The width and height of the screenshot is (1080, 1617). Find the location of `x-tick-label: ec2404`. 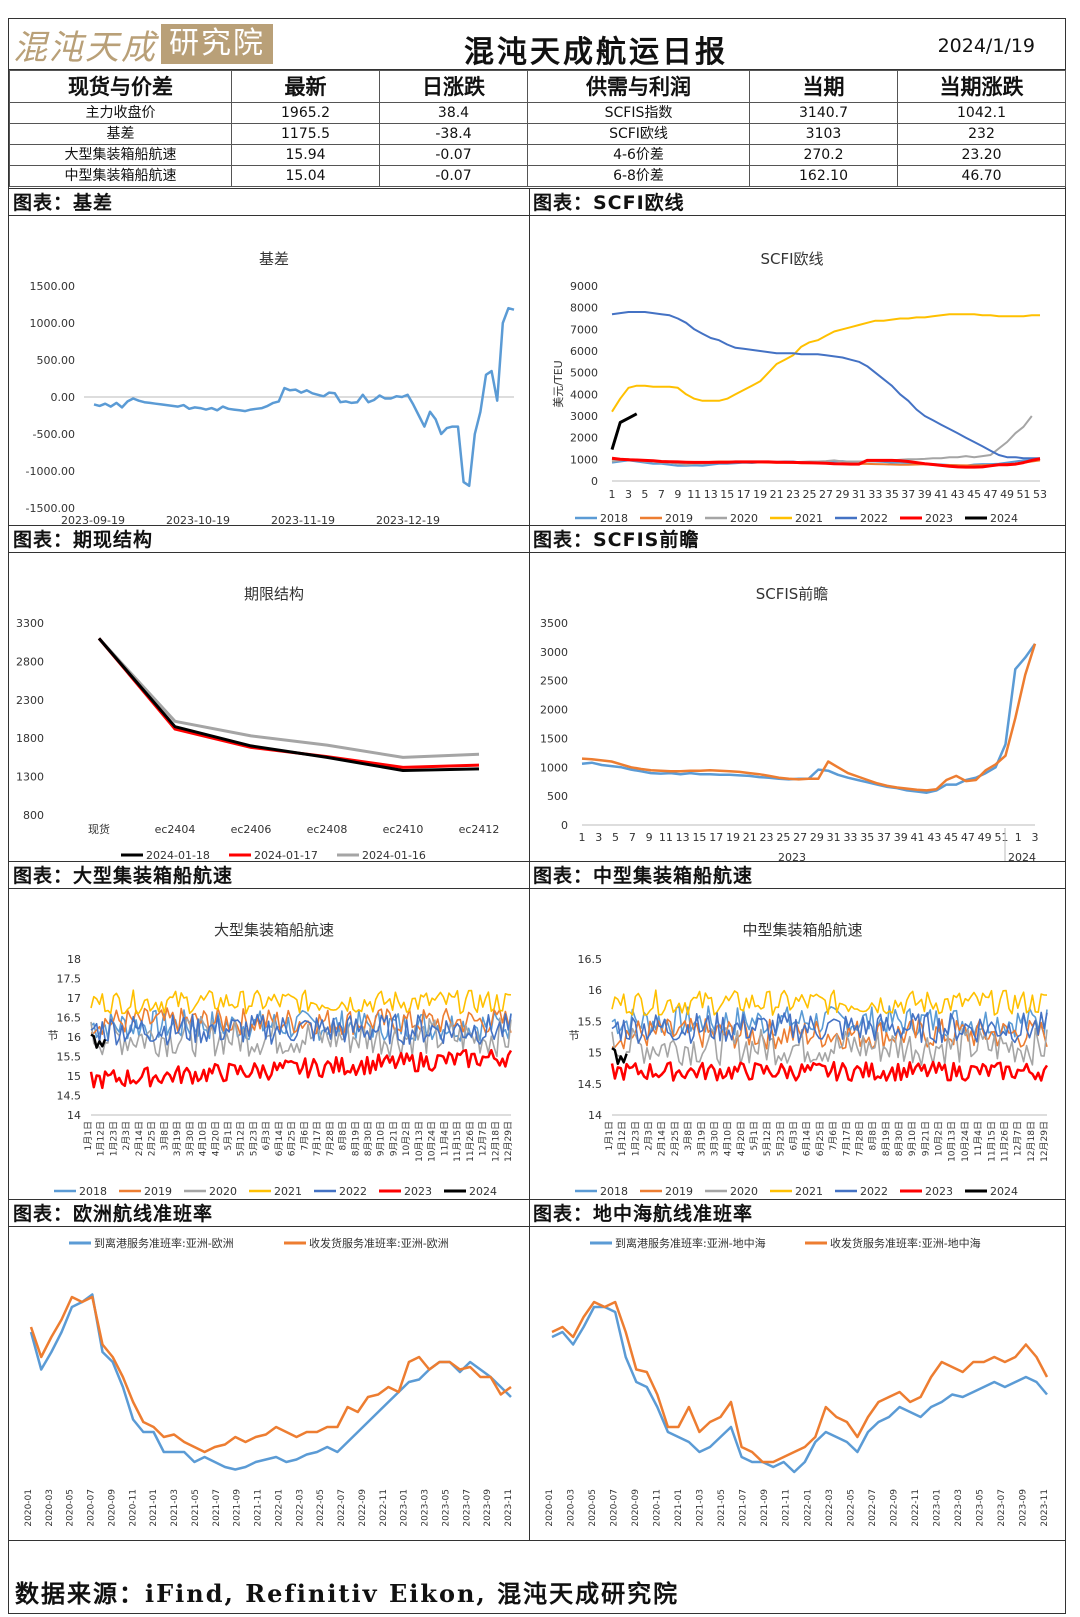

x-tick-label: ec2404 is located at coordinates (175, 829).